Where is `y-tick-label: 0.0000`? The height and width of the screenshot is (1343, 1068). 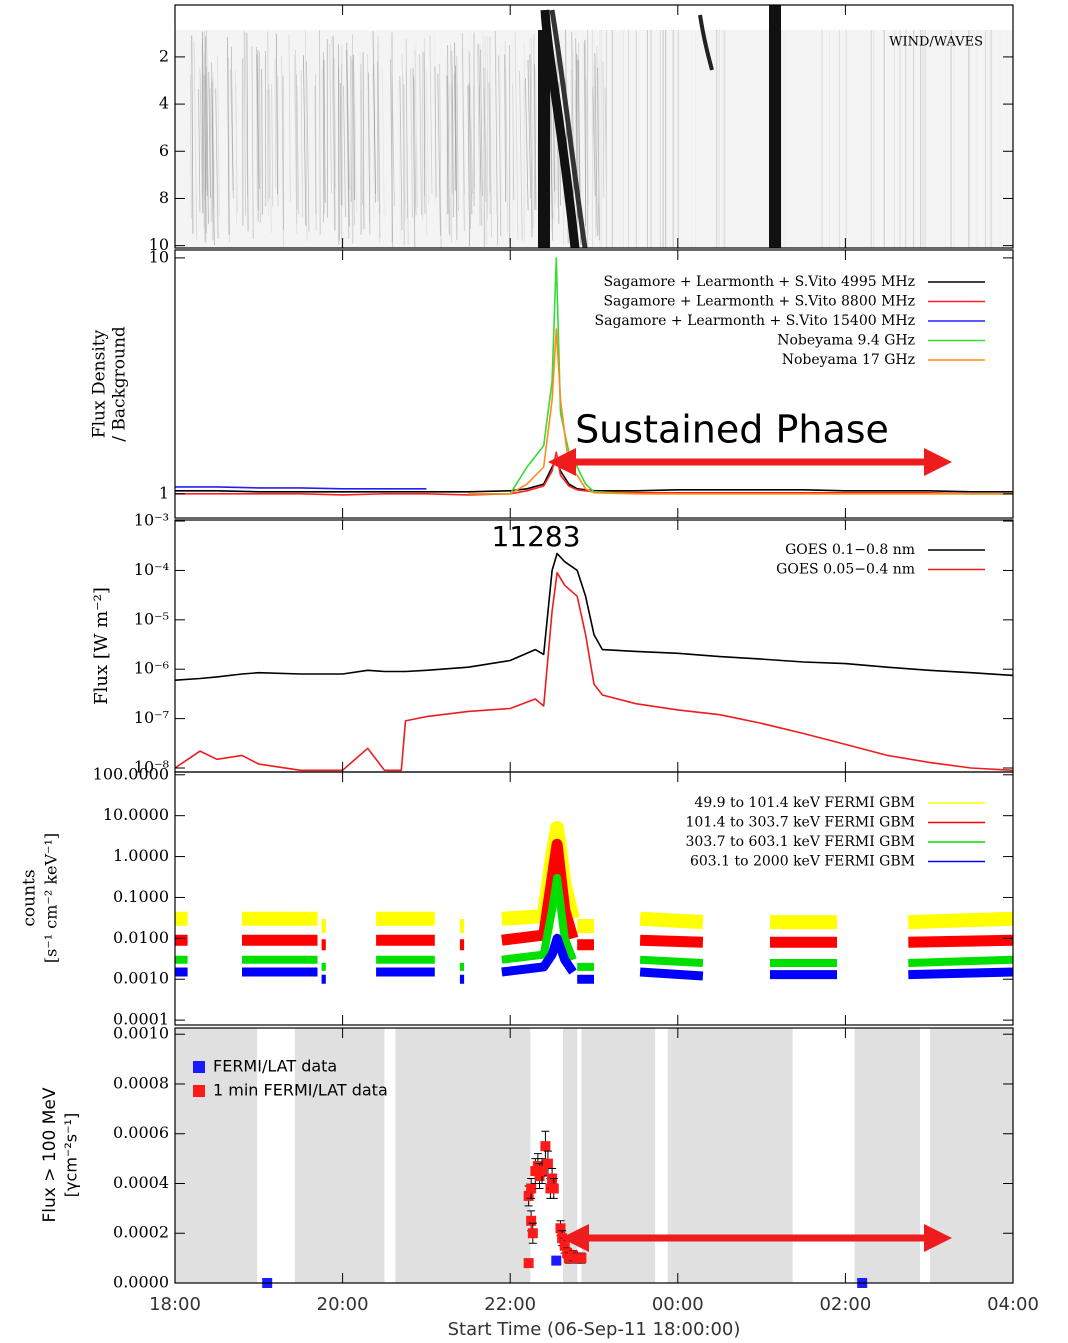
y-tick-label: 0.0000 is located at coordinates (141, 1282).